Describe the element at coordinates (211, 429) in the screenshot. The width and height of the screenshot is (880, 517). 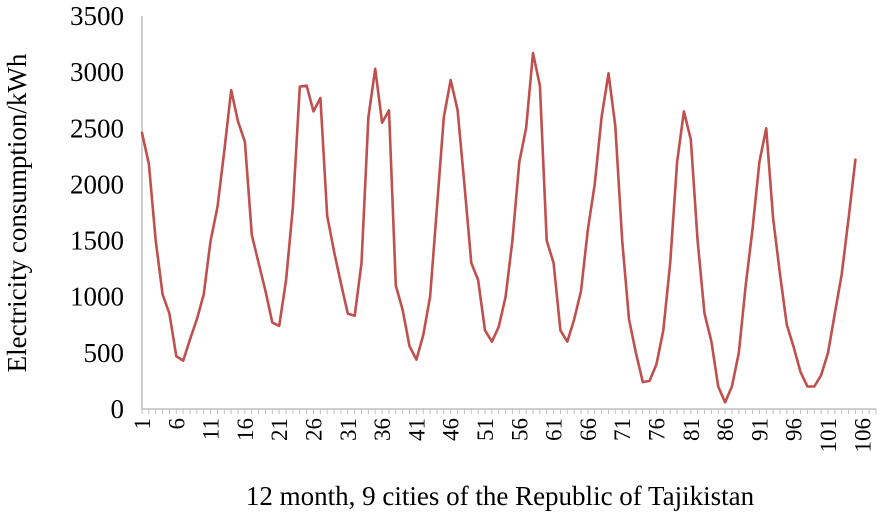
I see `x-tick-label: 11` at that location.